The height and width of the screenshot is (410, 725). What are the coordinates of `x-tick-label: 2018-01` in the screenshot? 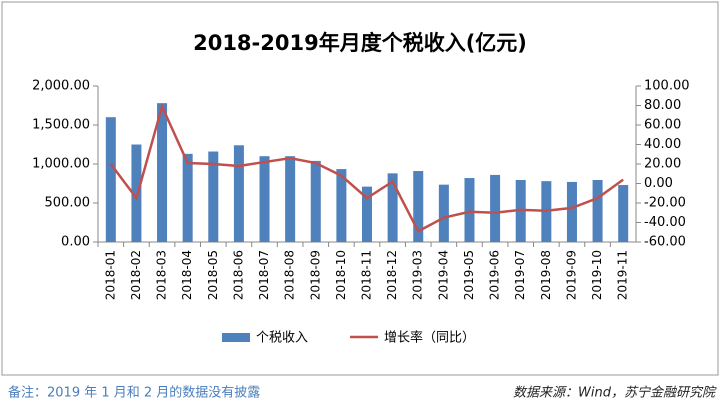 It's located at (110, 275).